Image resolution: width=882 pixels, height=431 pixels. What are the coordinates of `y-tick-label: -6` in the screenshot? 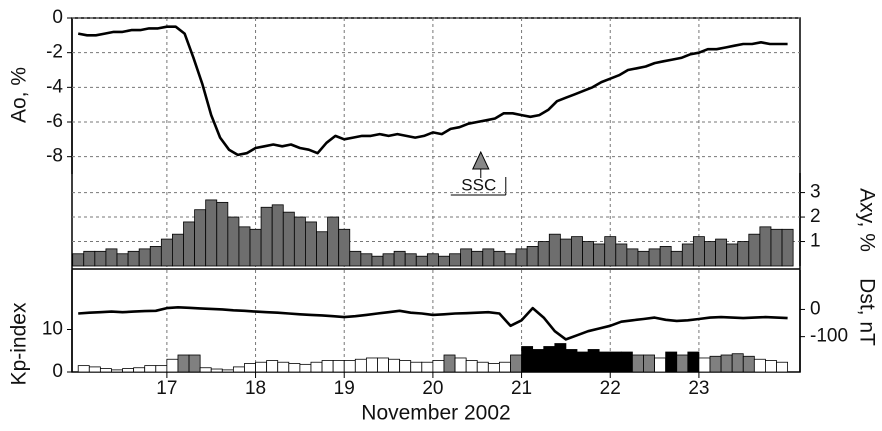 It's located at (54, 121).